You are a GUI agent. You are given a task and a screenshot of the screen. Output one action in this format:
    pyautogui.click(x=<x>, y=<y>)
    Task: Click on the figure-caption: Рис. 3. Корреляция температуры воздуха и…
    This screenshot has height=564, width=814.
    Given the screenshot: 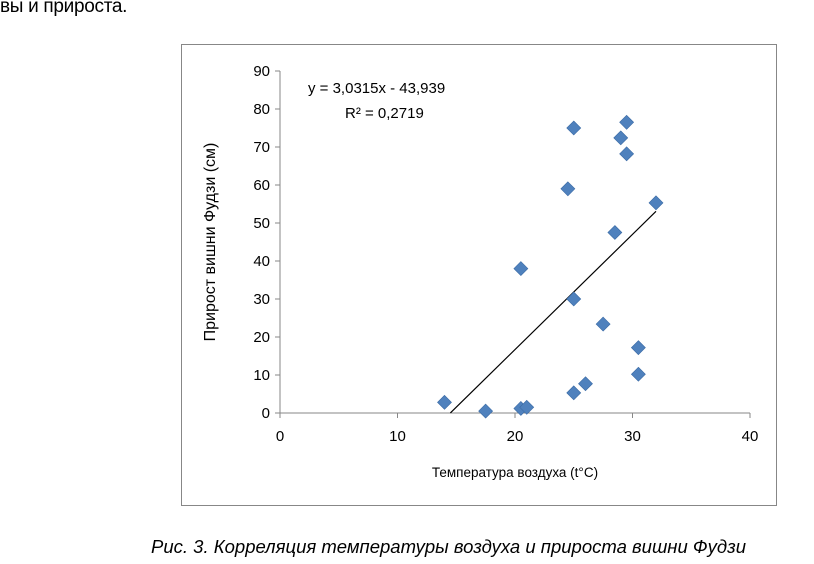 What is the action you would take?
    pyautogui.click(x=448, y=546)
    